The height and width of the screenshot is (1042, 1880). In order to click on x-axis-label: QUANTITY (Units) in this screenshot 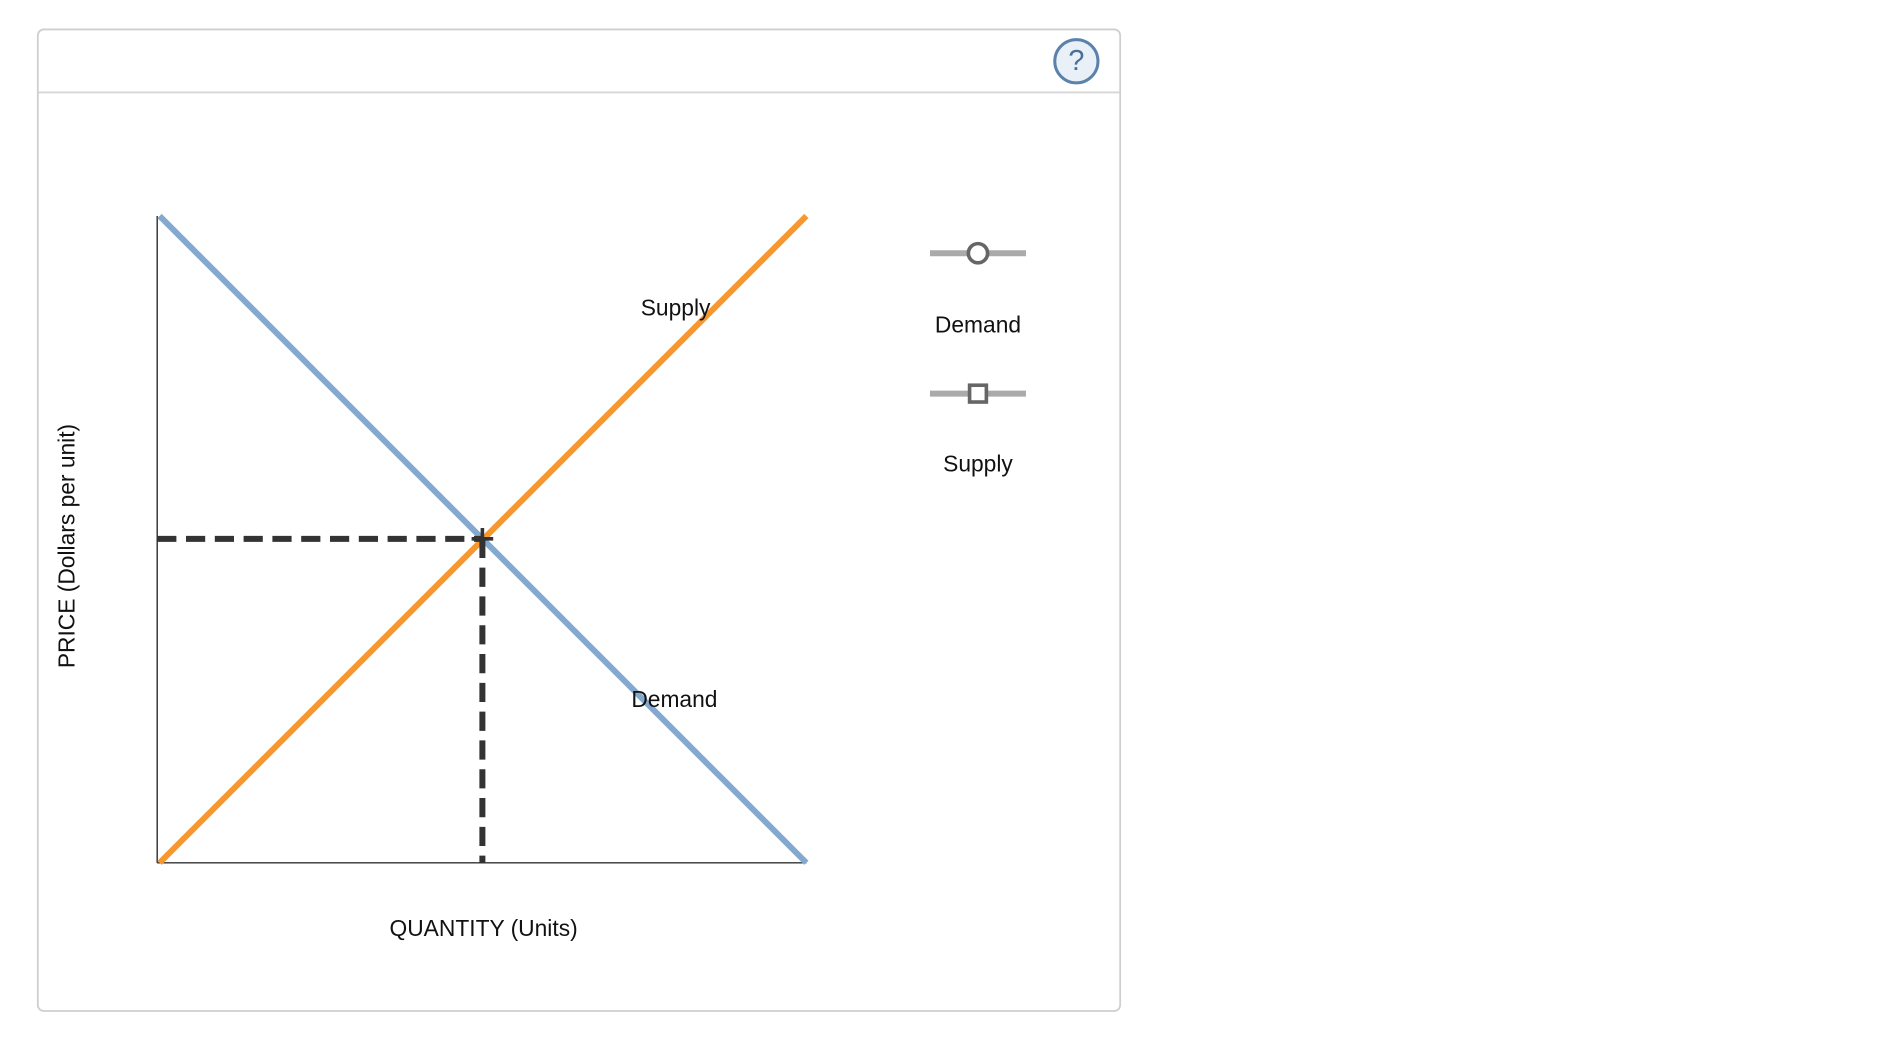, I will do `click(484, 928)`.